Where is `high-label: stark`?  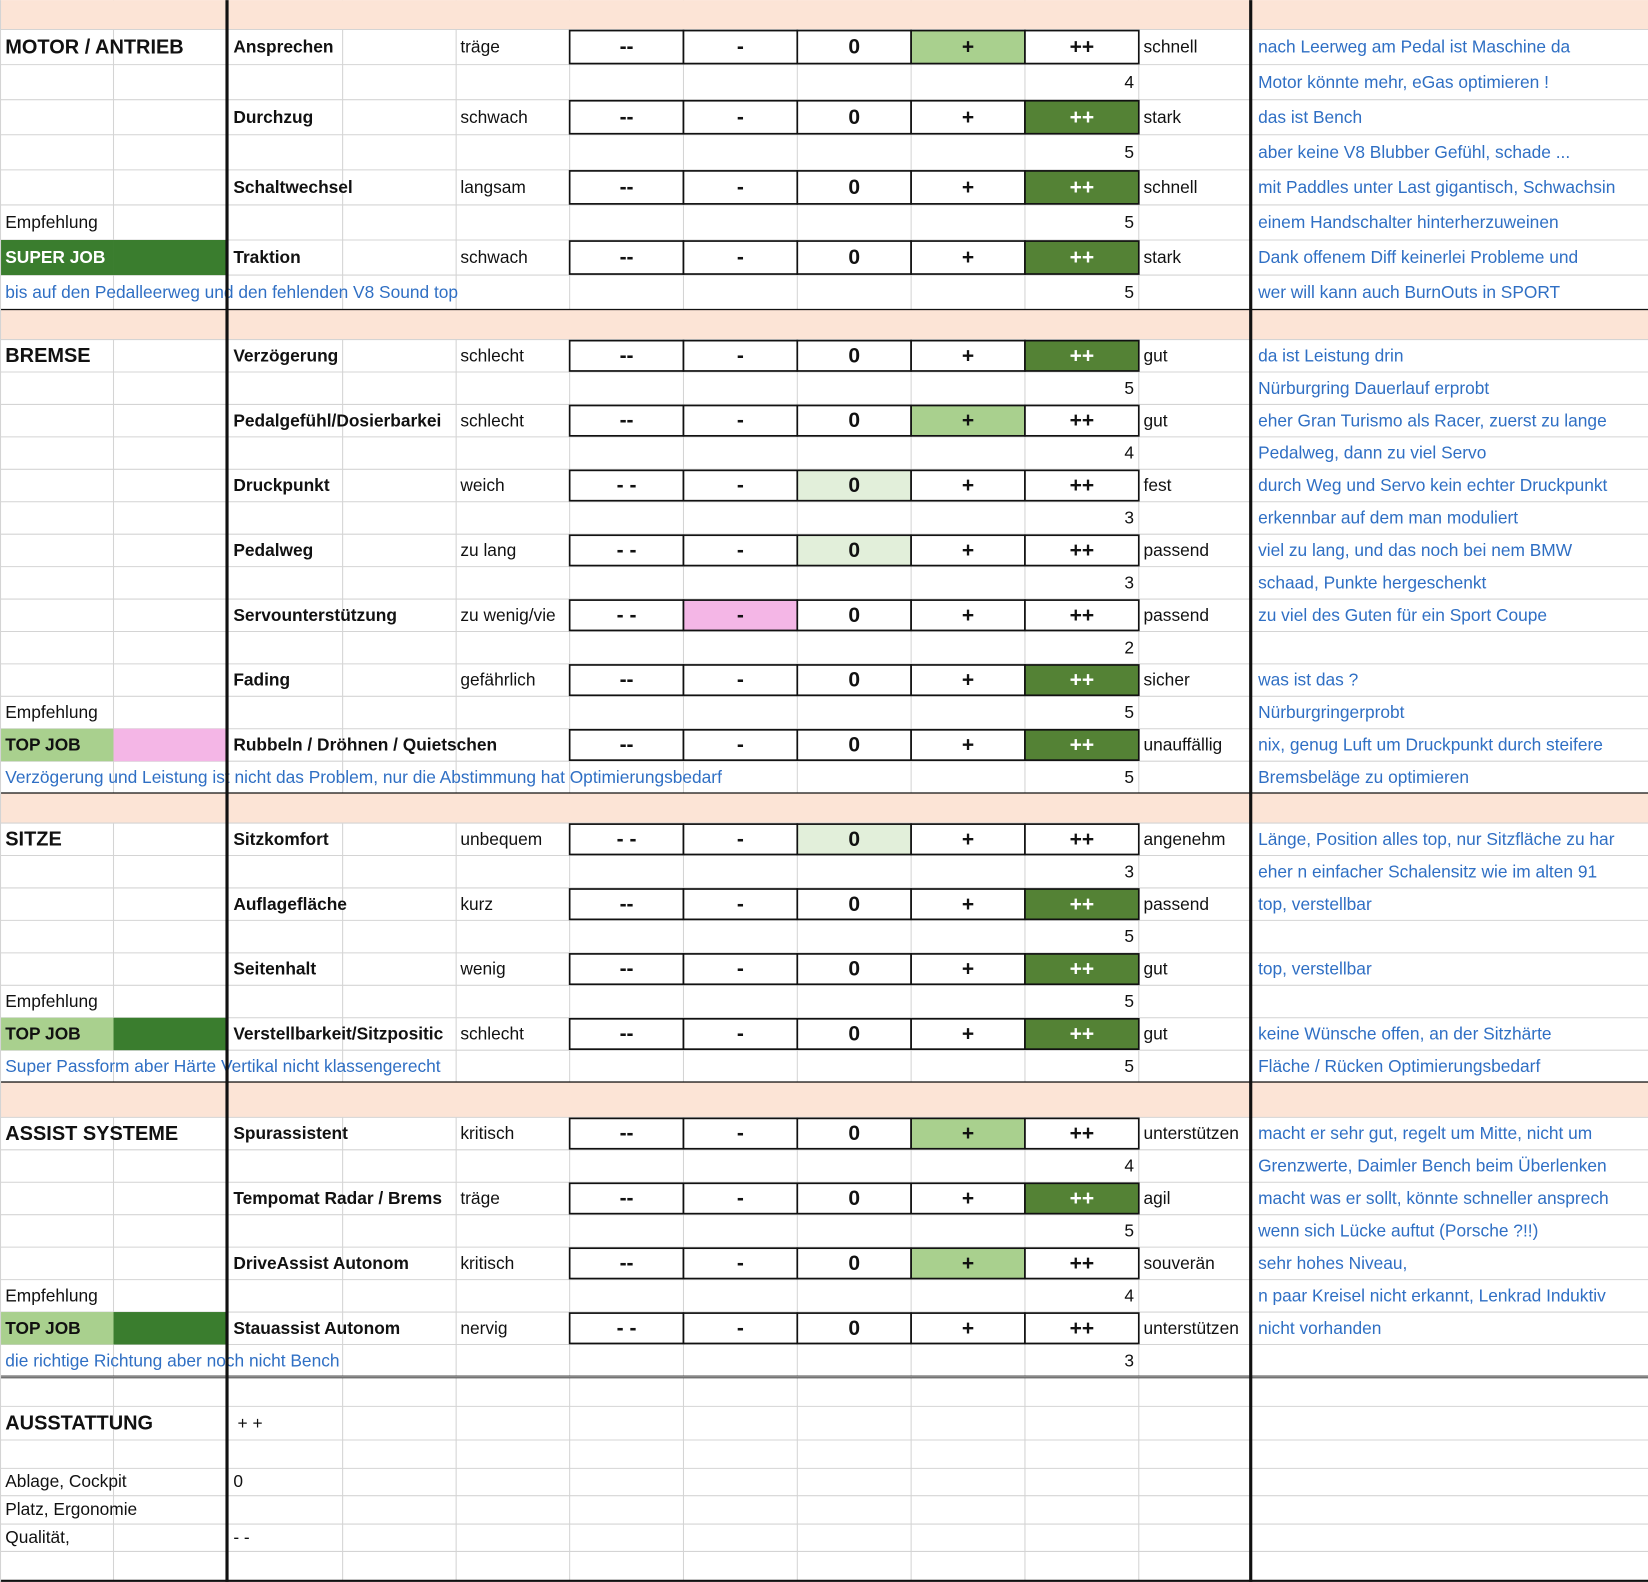 high-label: stark is located at coordinates (1163, 117).